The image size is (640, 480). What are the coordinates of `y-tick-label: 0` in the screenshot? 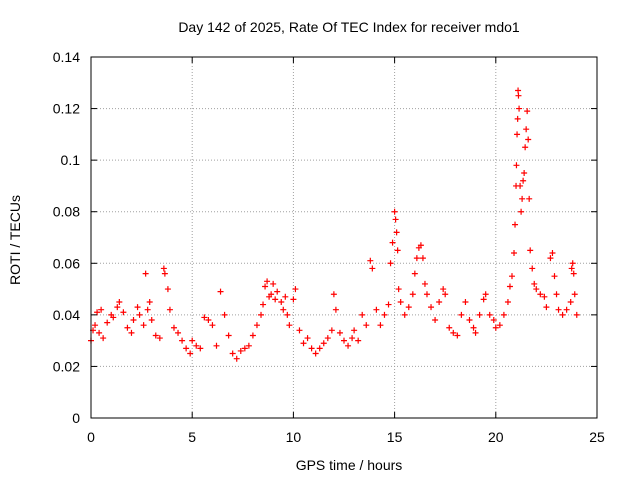 It's located at (76, 418).